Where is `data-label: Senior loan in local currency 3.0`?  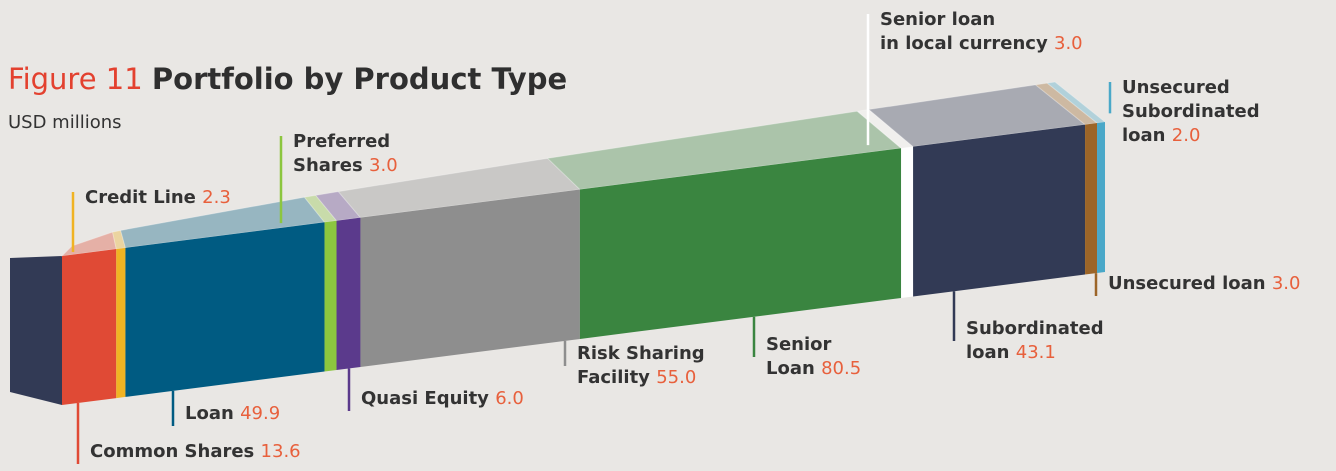 data-label: Senior loan in local currency 3.0 is located at coordinates (981, 32).